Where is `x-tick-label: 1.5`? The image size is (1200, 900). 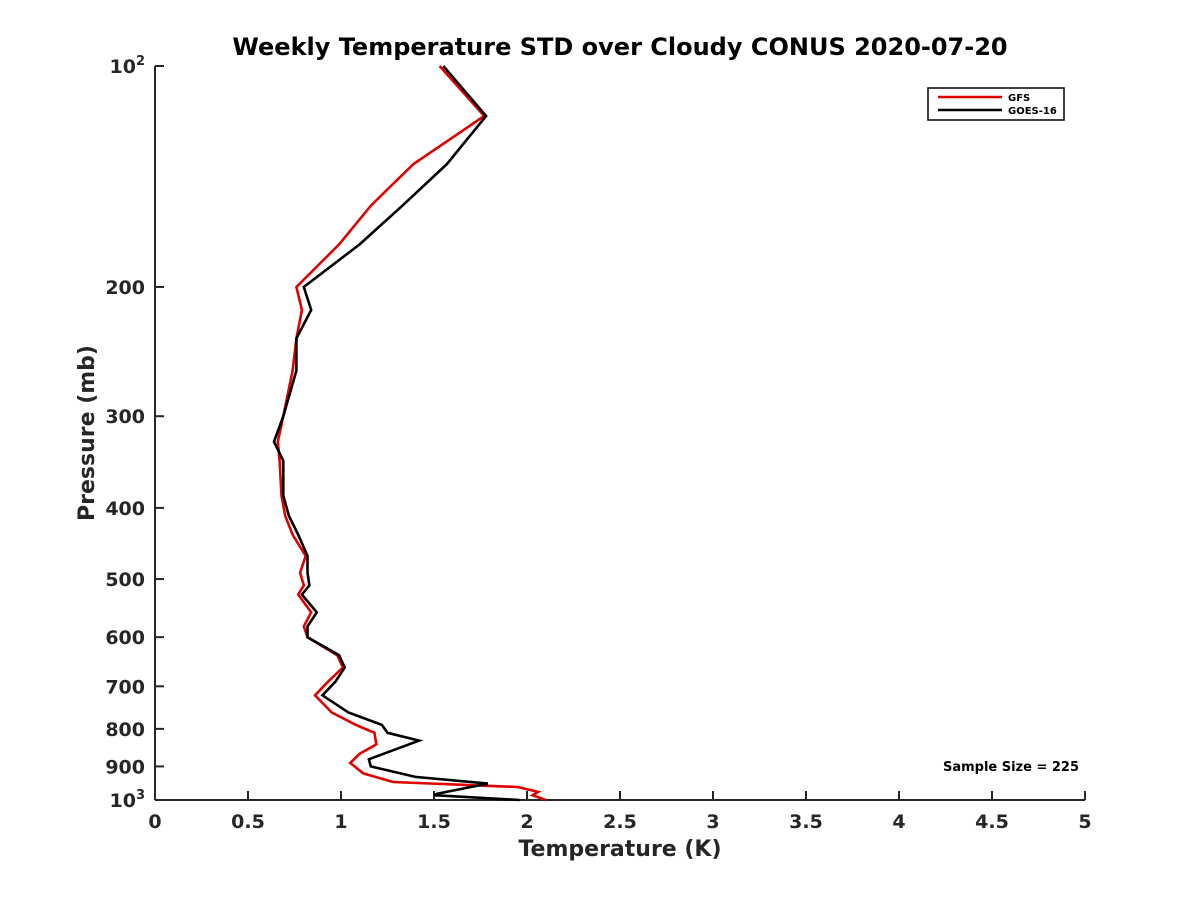 x-tick-label: 1.5 is located at coordinates (434, 822).